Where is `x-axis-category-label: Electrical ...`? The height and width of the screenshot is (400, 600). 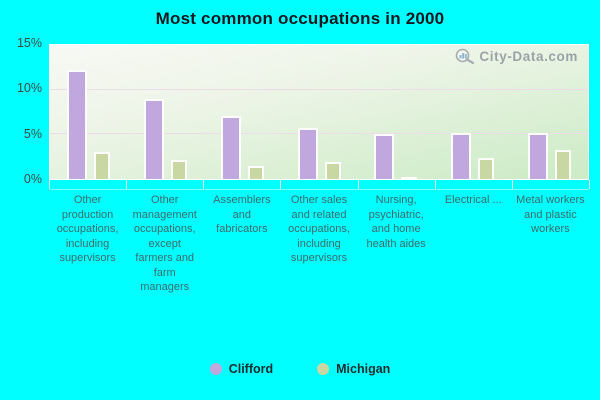
x-axis-category-label: Electrical ... is located at coordinates (473, 200).